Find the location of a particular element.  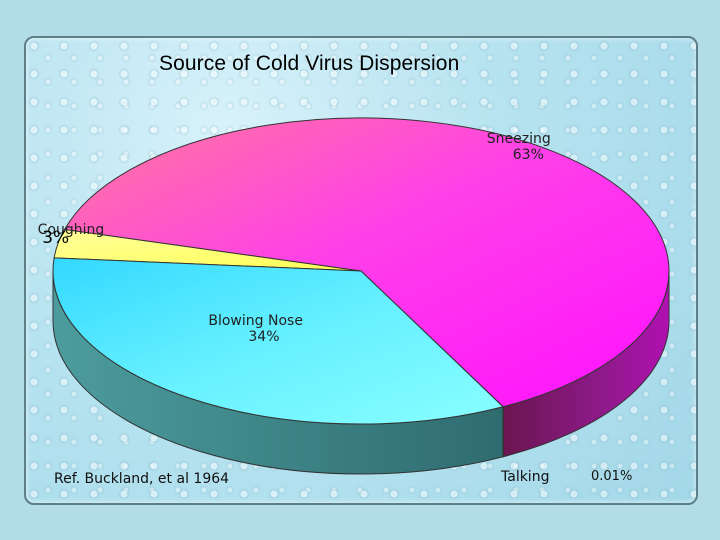

slice-label-blowing-nose: Blowing Nose 34% is located at coordinates (255, 329).